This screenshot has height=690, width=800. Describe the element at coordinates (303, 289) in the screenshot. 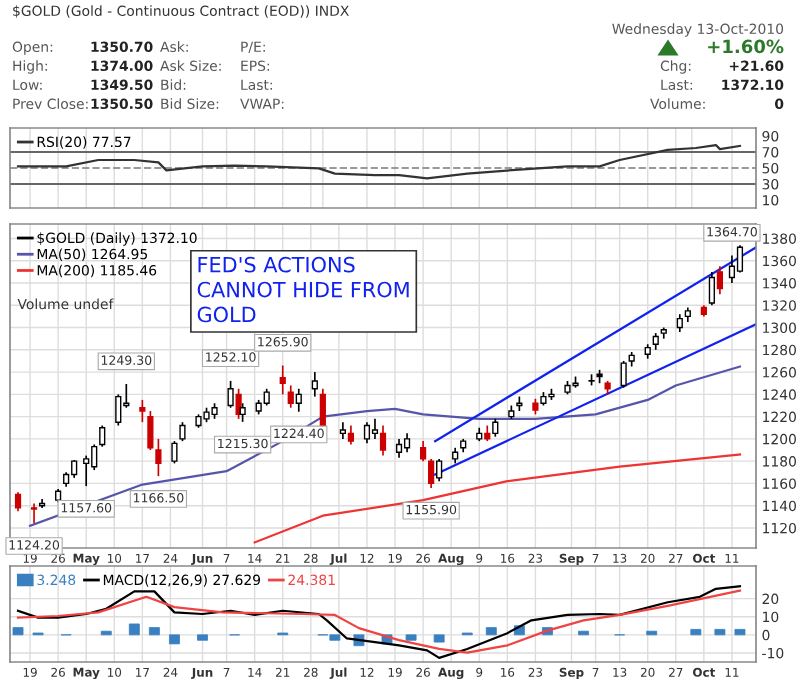

I see `annotation: FED'S ACTIONS CANNOT HIDE FROM GOLD` at that location.